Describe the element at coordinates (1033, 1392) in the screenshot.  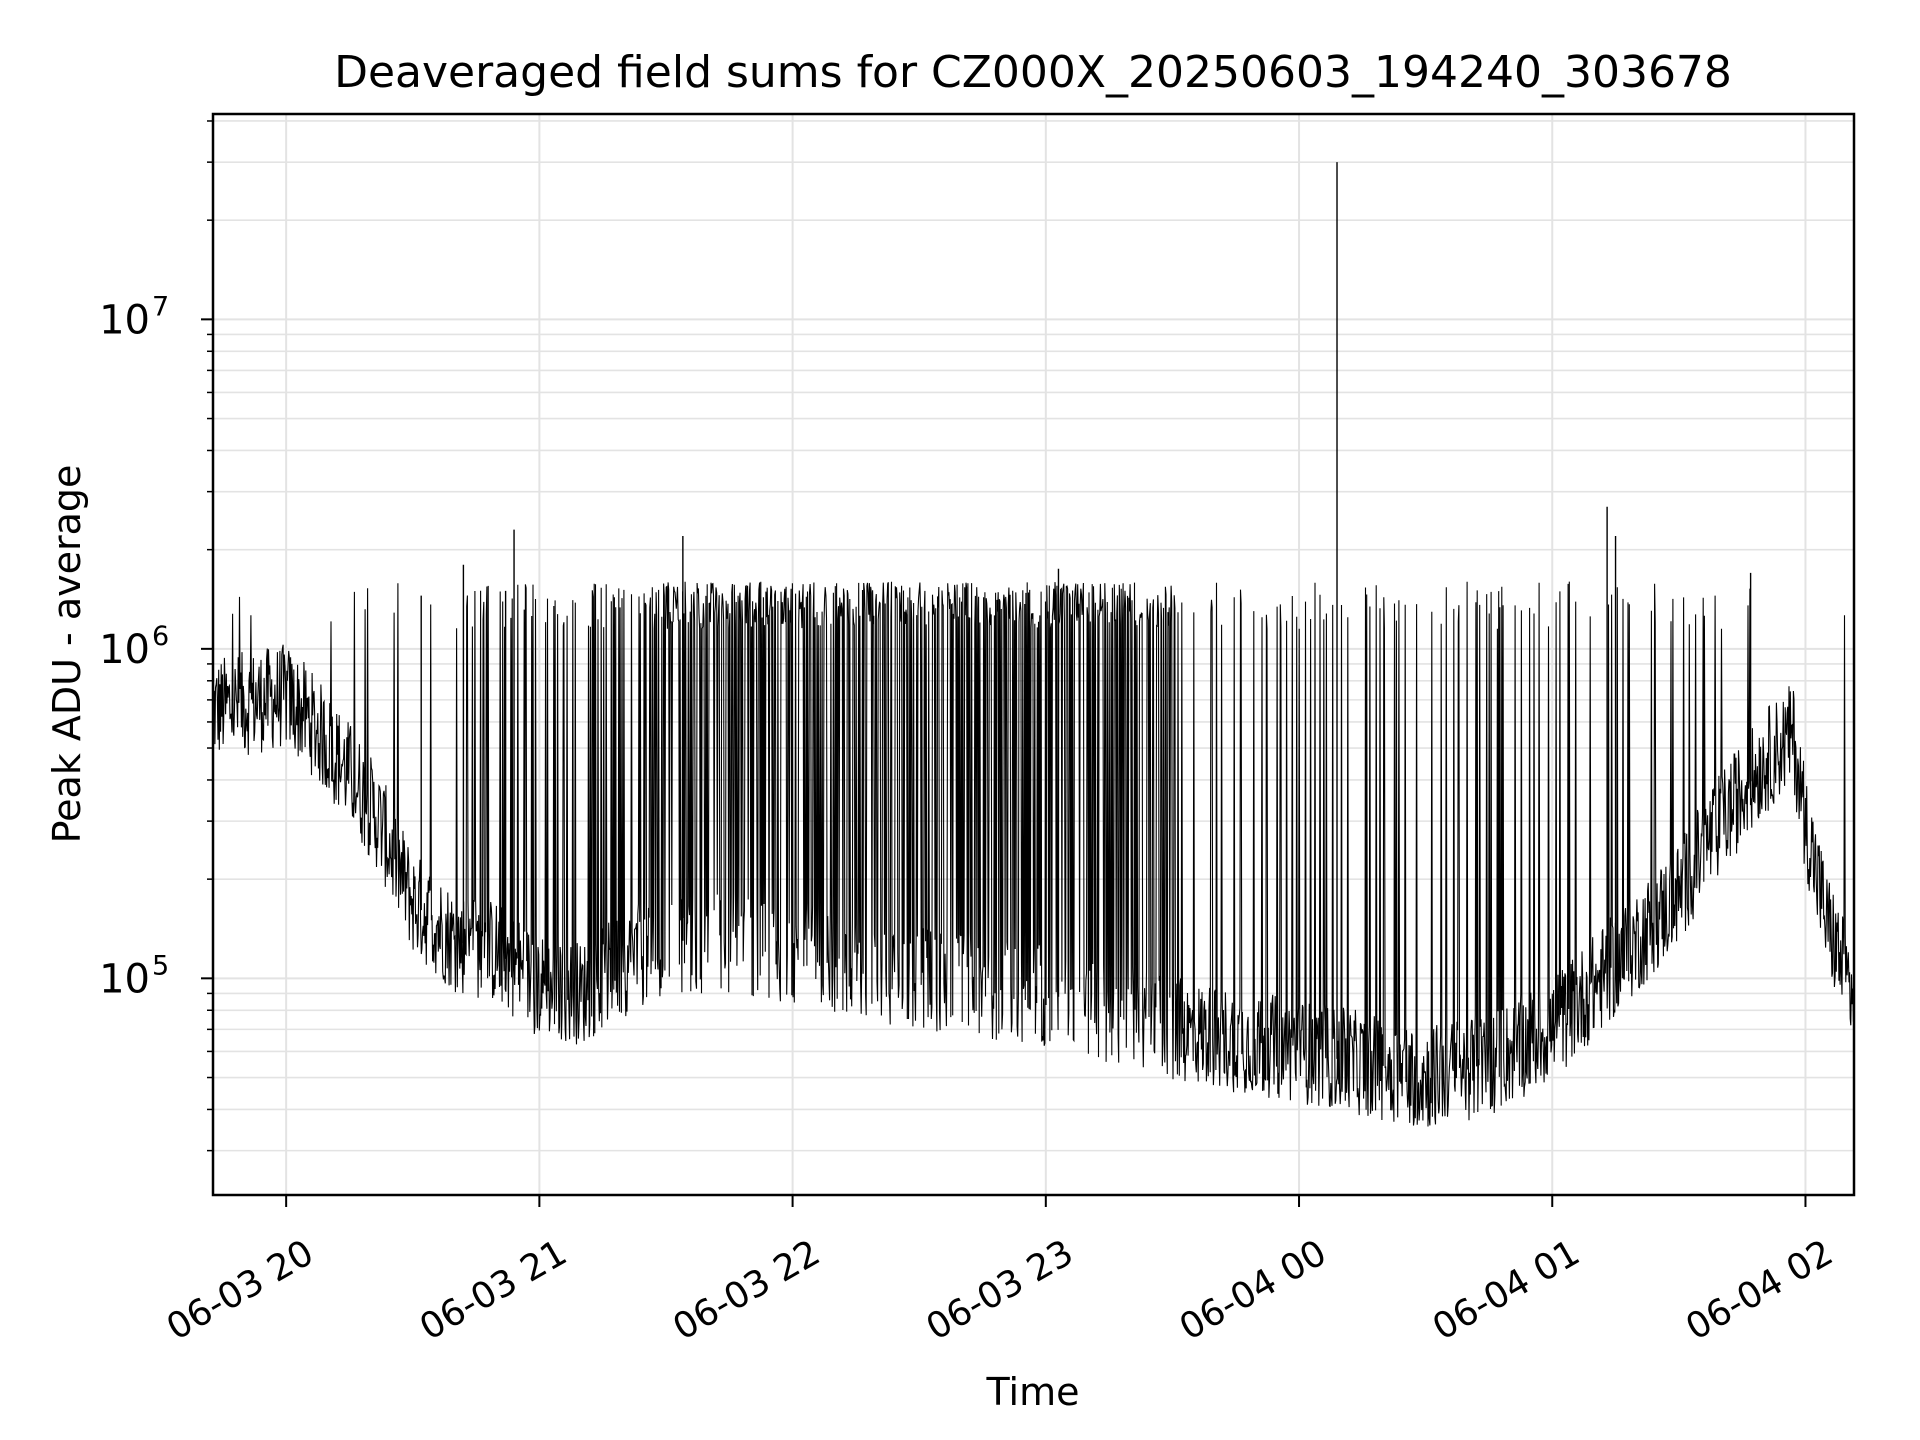
I see `x-axis-label: Time` at that location.